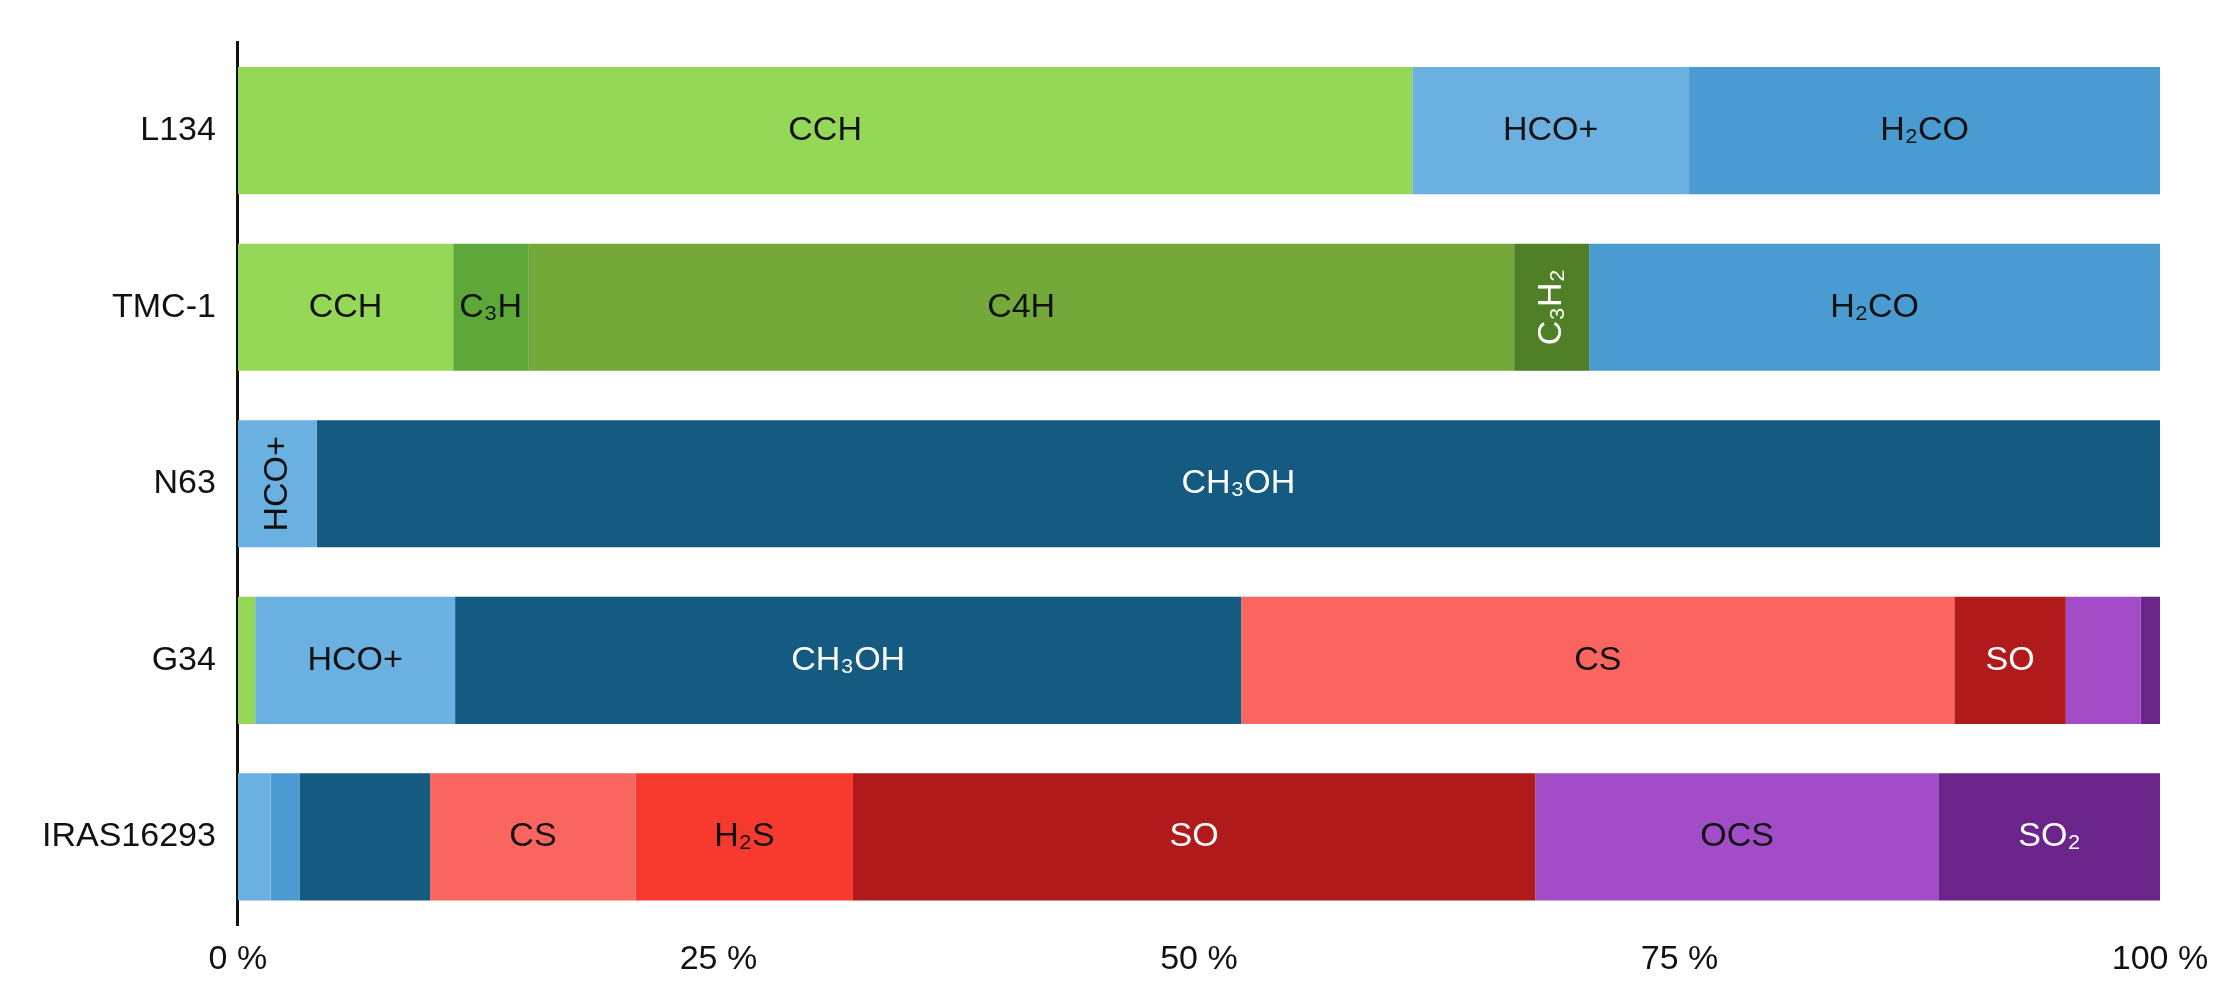 This screenshot has height=1004, width=2230. I want to click on text: CH₃OH, so click(848, 657).